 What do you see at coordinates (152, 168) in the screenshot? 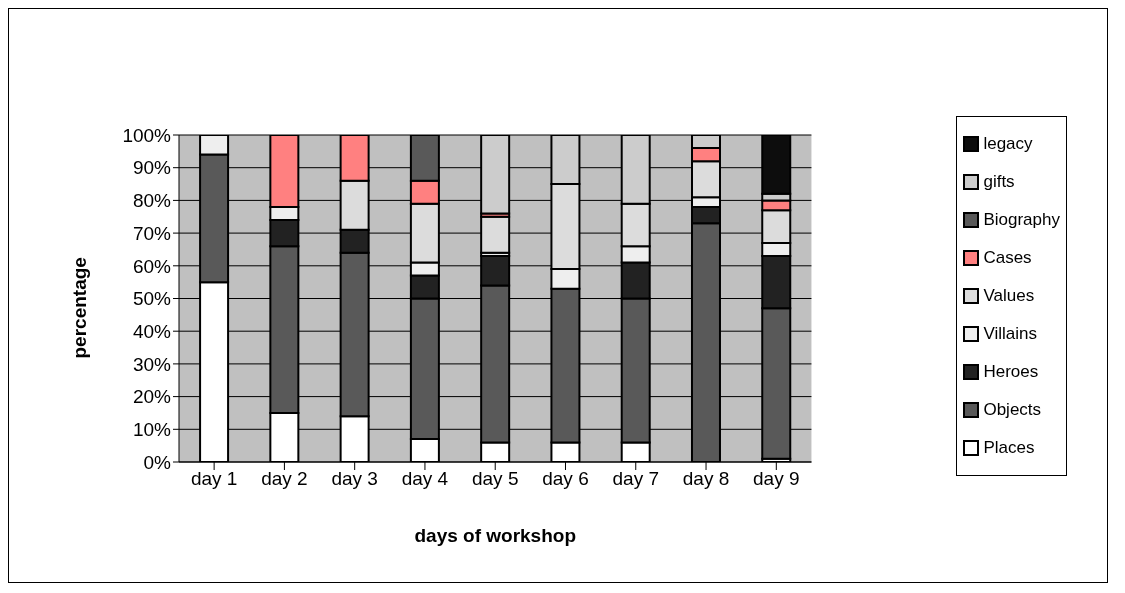
I see `y-tick-label: 90%` at bounding box center [152, 168].